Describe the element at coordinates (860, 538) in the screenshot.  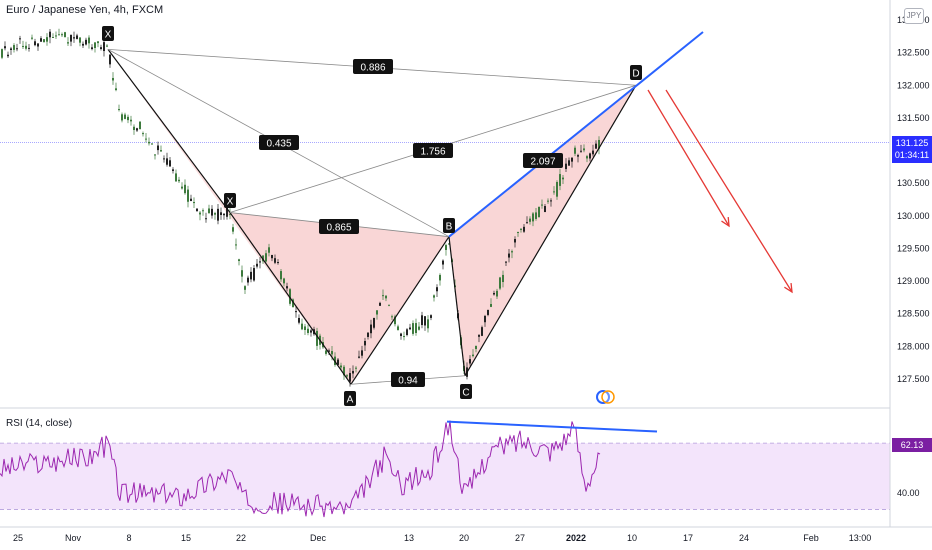
I see `x-tick-label: 13:00` at that location.